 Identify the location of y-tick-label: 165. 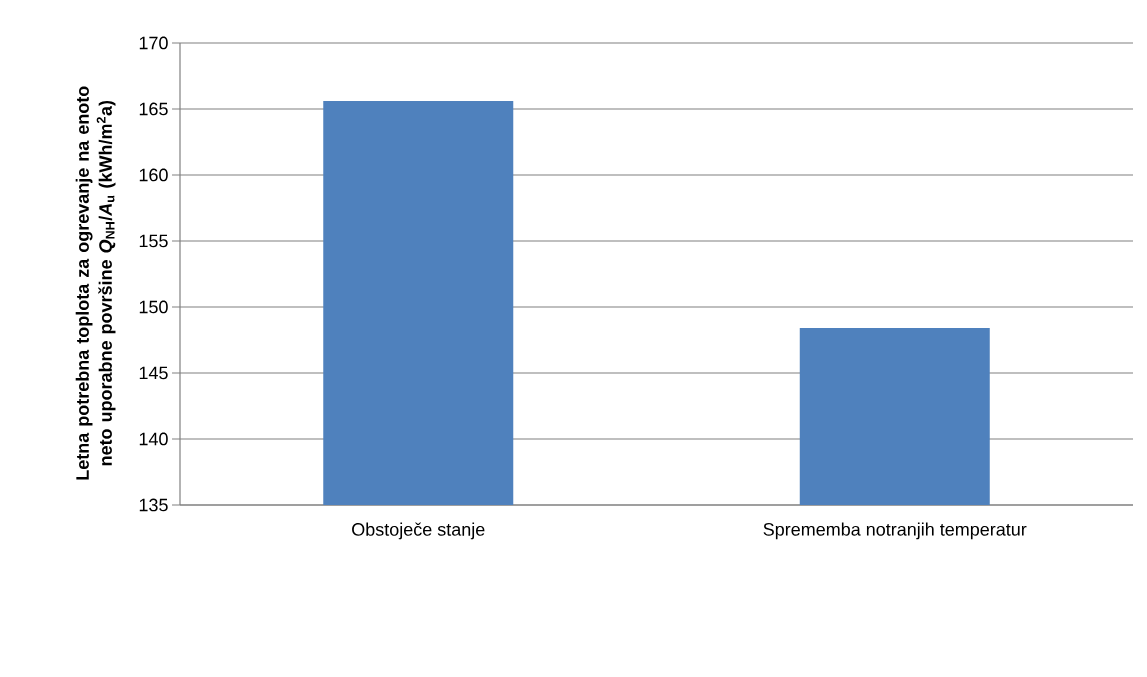
(153, 109).